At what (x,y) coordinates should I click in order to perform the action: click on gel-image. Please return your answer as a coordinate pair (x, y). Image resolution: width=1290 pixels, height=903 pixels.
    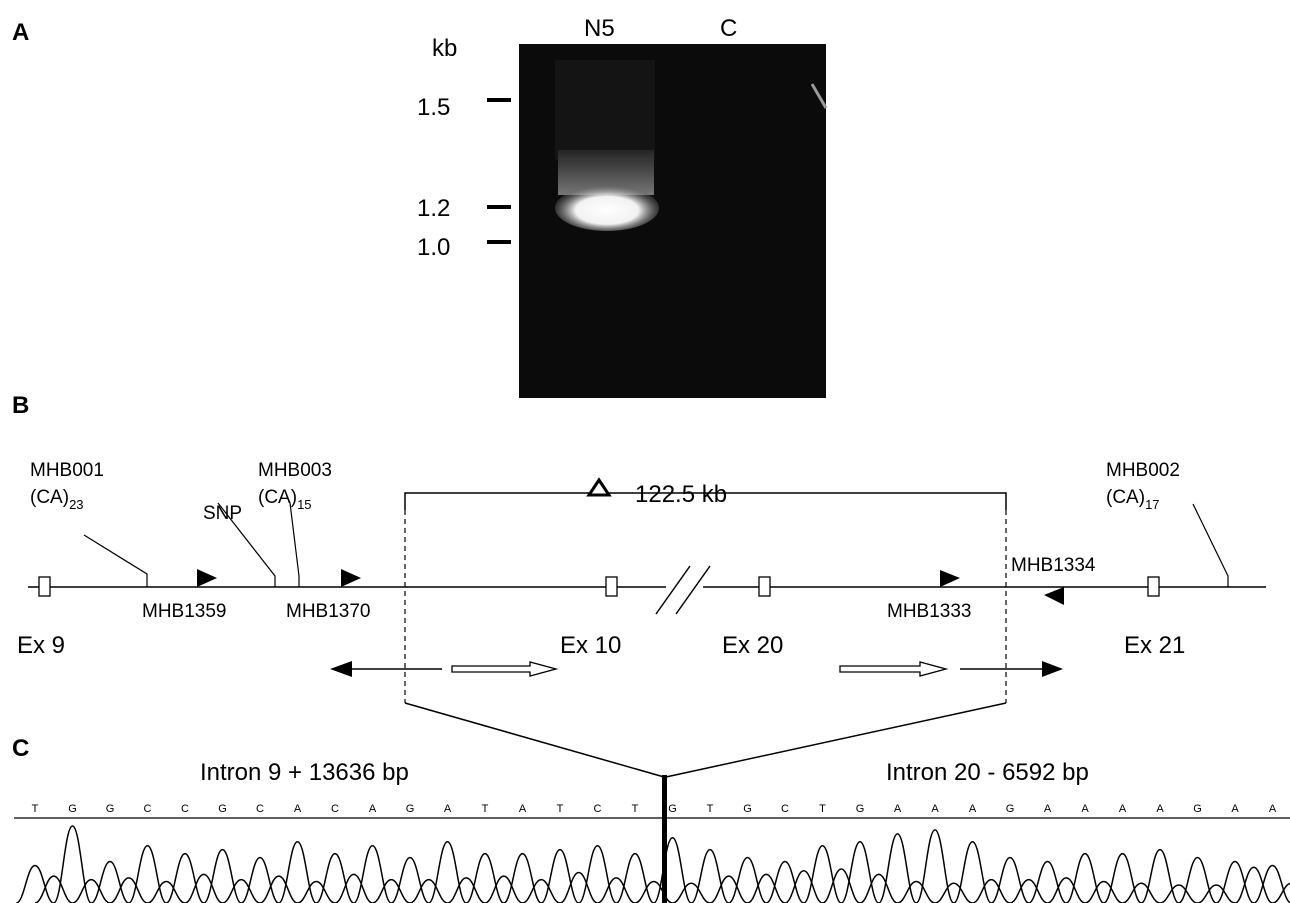
    Looking at the image, I should click on (673, 221).